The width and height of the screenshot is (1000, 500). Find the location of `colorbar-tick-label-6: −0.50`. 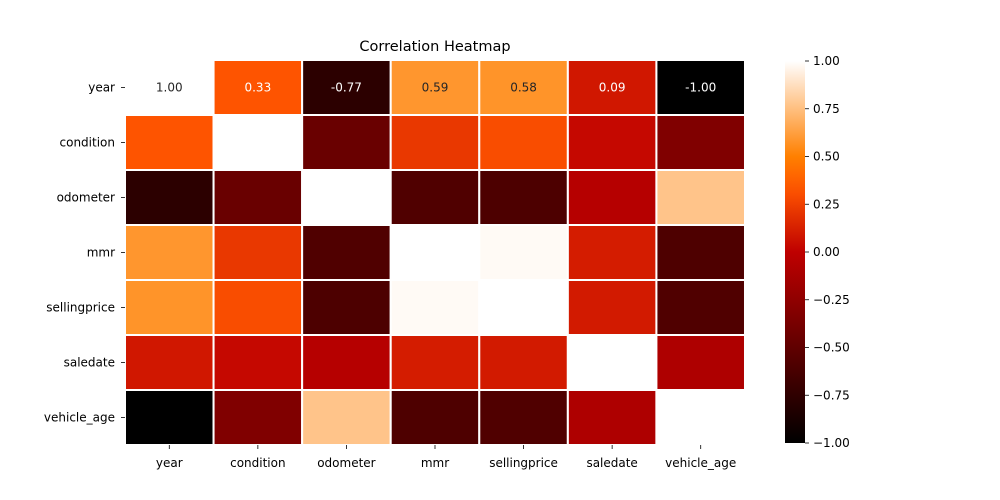

colorbar-tick-label-6: −0.50 is located at coordinates (831, 348).